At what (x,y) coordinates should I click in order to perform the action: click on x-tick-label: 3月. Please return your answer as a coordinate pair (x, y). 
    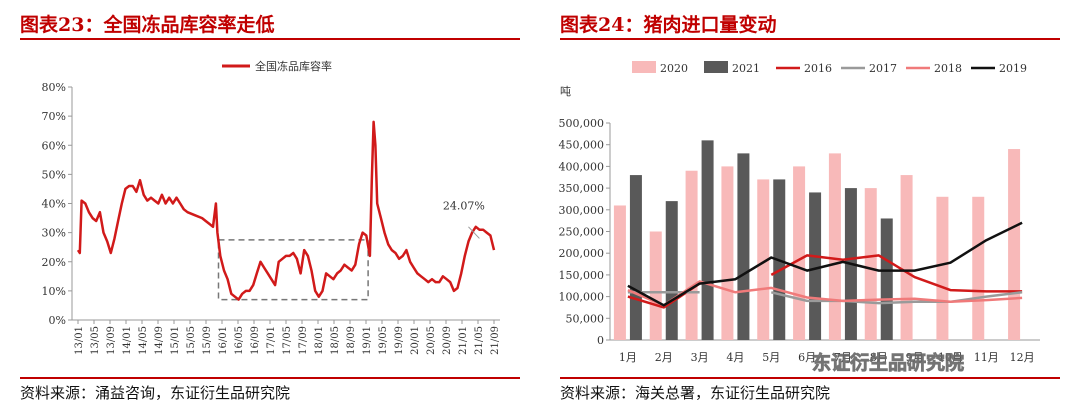
    Looking at the image, I should click on (700, 357).